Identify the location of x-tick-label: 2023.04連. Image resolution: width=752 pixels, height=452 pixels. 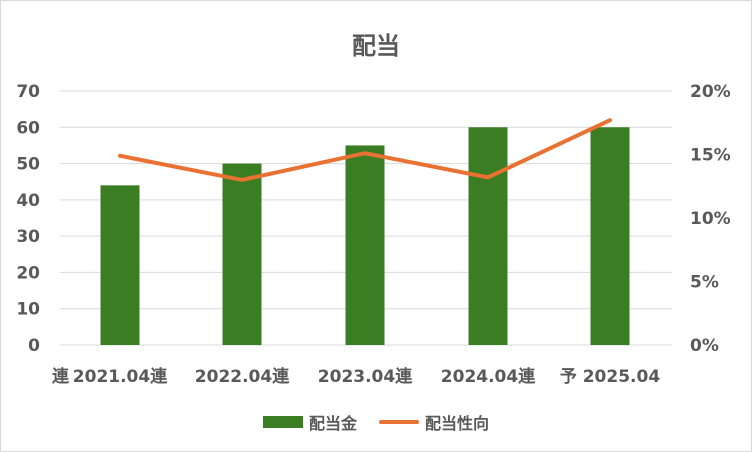
(365, 376).